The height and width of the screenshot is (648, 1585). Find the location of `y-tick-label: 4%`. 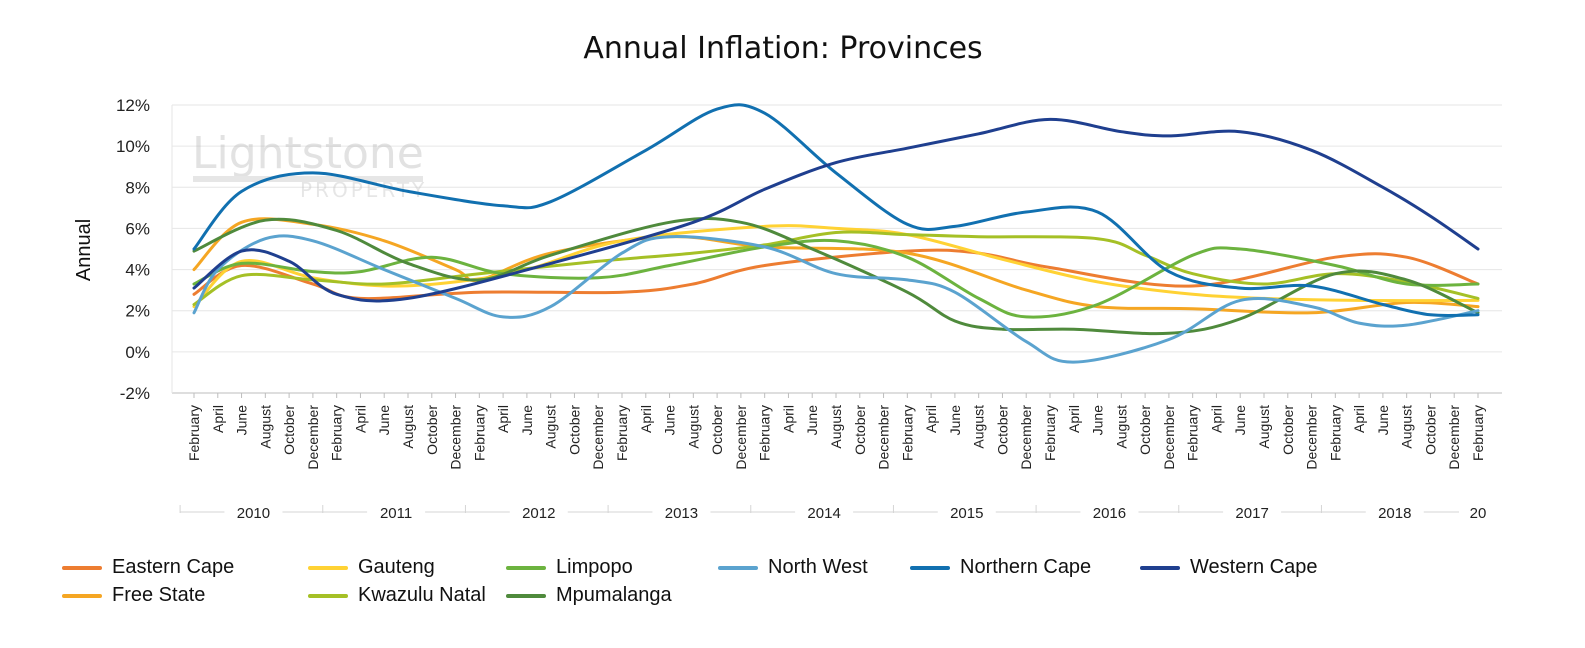

y-tick-label: 4% is located at coordinates (137, 270).